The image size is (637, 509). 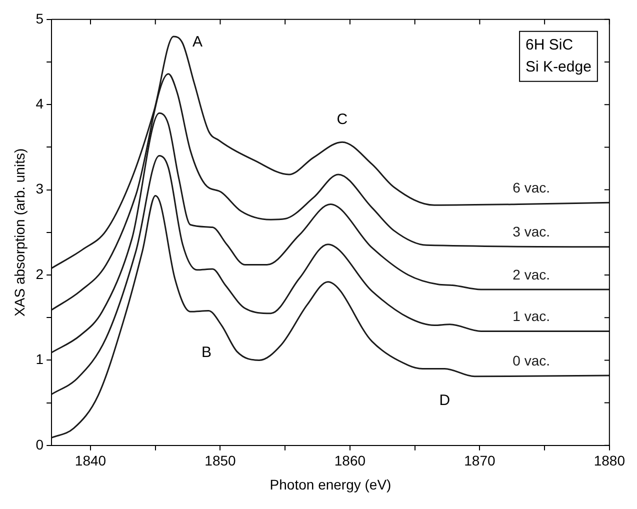 What do you see at coordinates (40, 103) in the screenshot?
I see `y-tick-label: 4` at bounding box center [40, 103].